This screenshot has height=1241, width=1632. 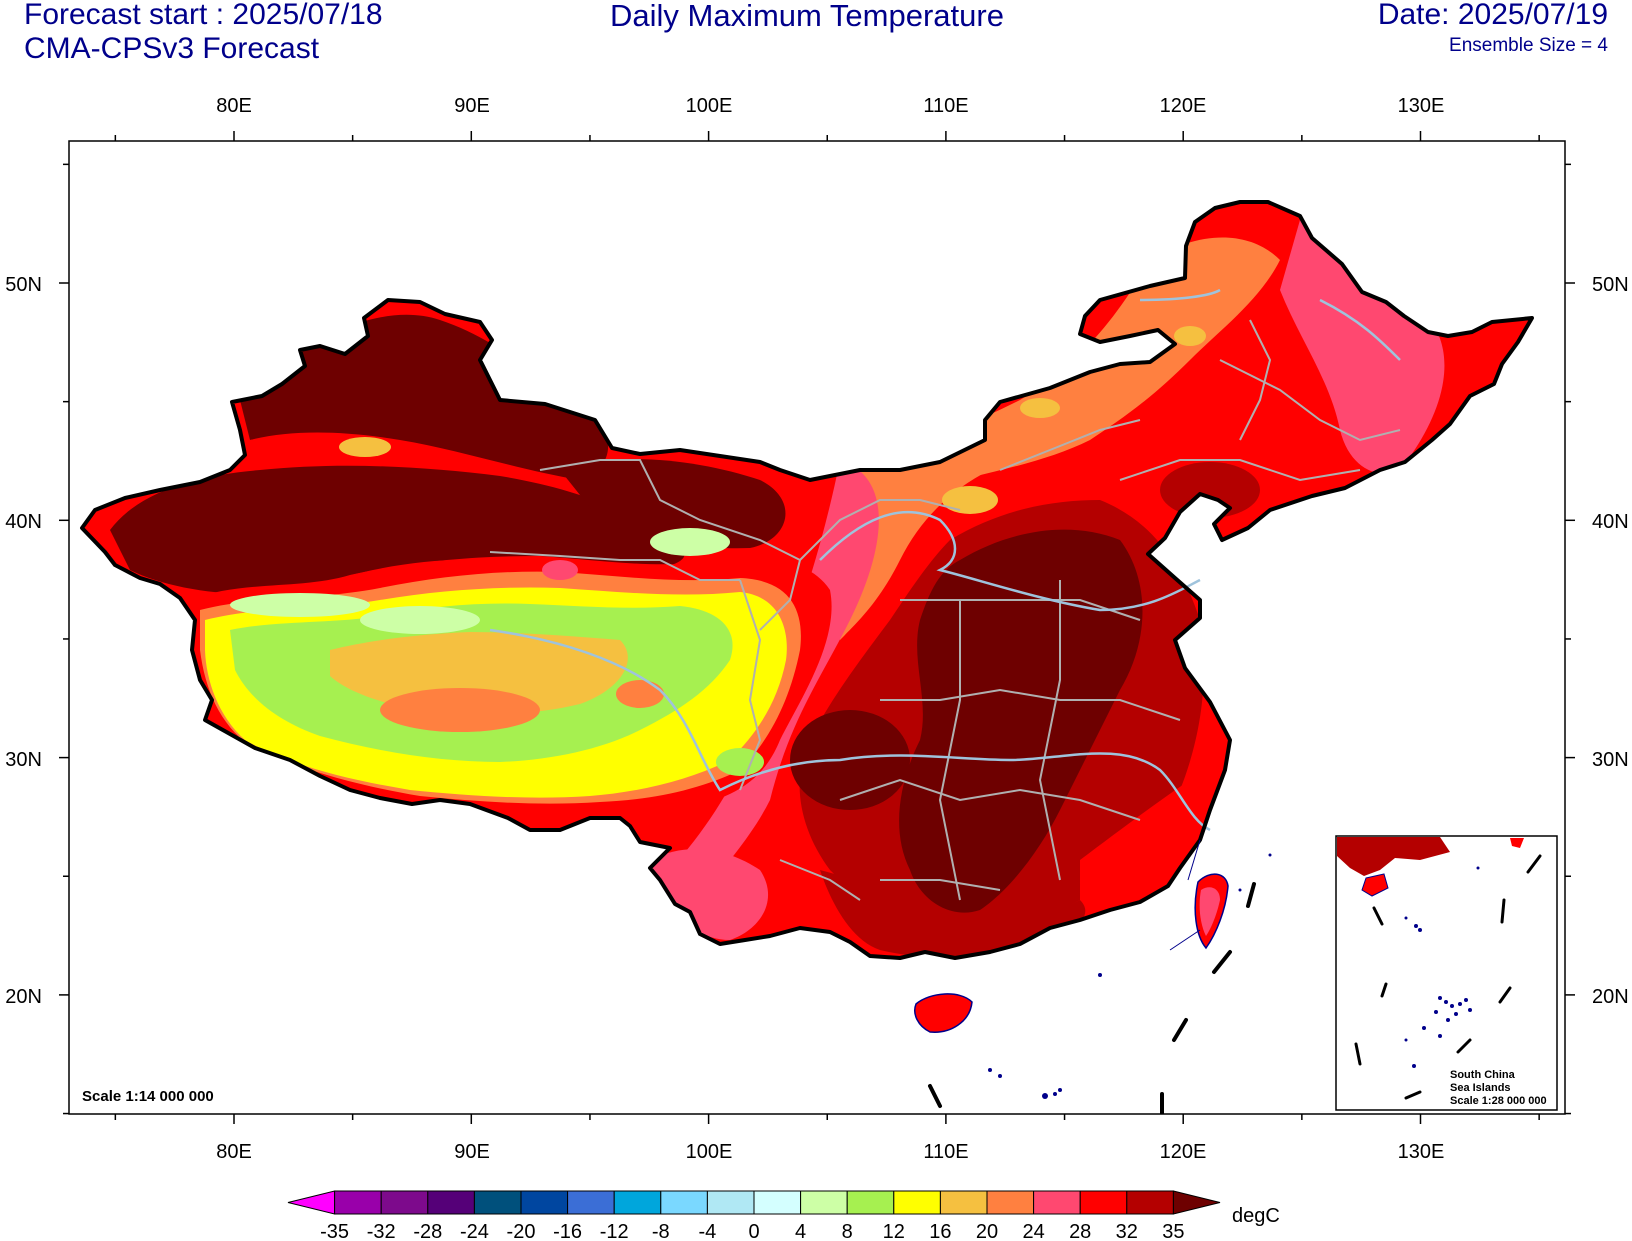 What do you see at coordinates (740, 762) in the screenshot?
I see `temp-plateau-green-spot` at bounding box center [740, 762].